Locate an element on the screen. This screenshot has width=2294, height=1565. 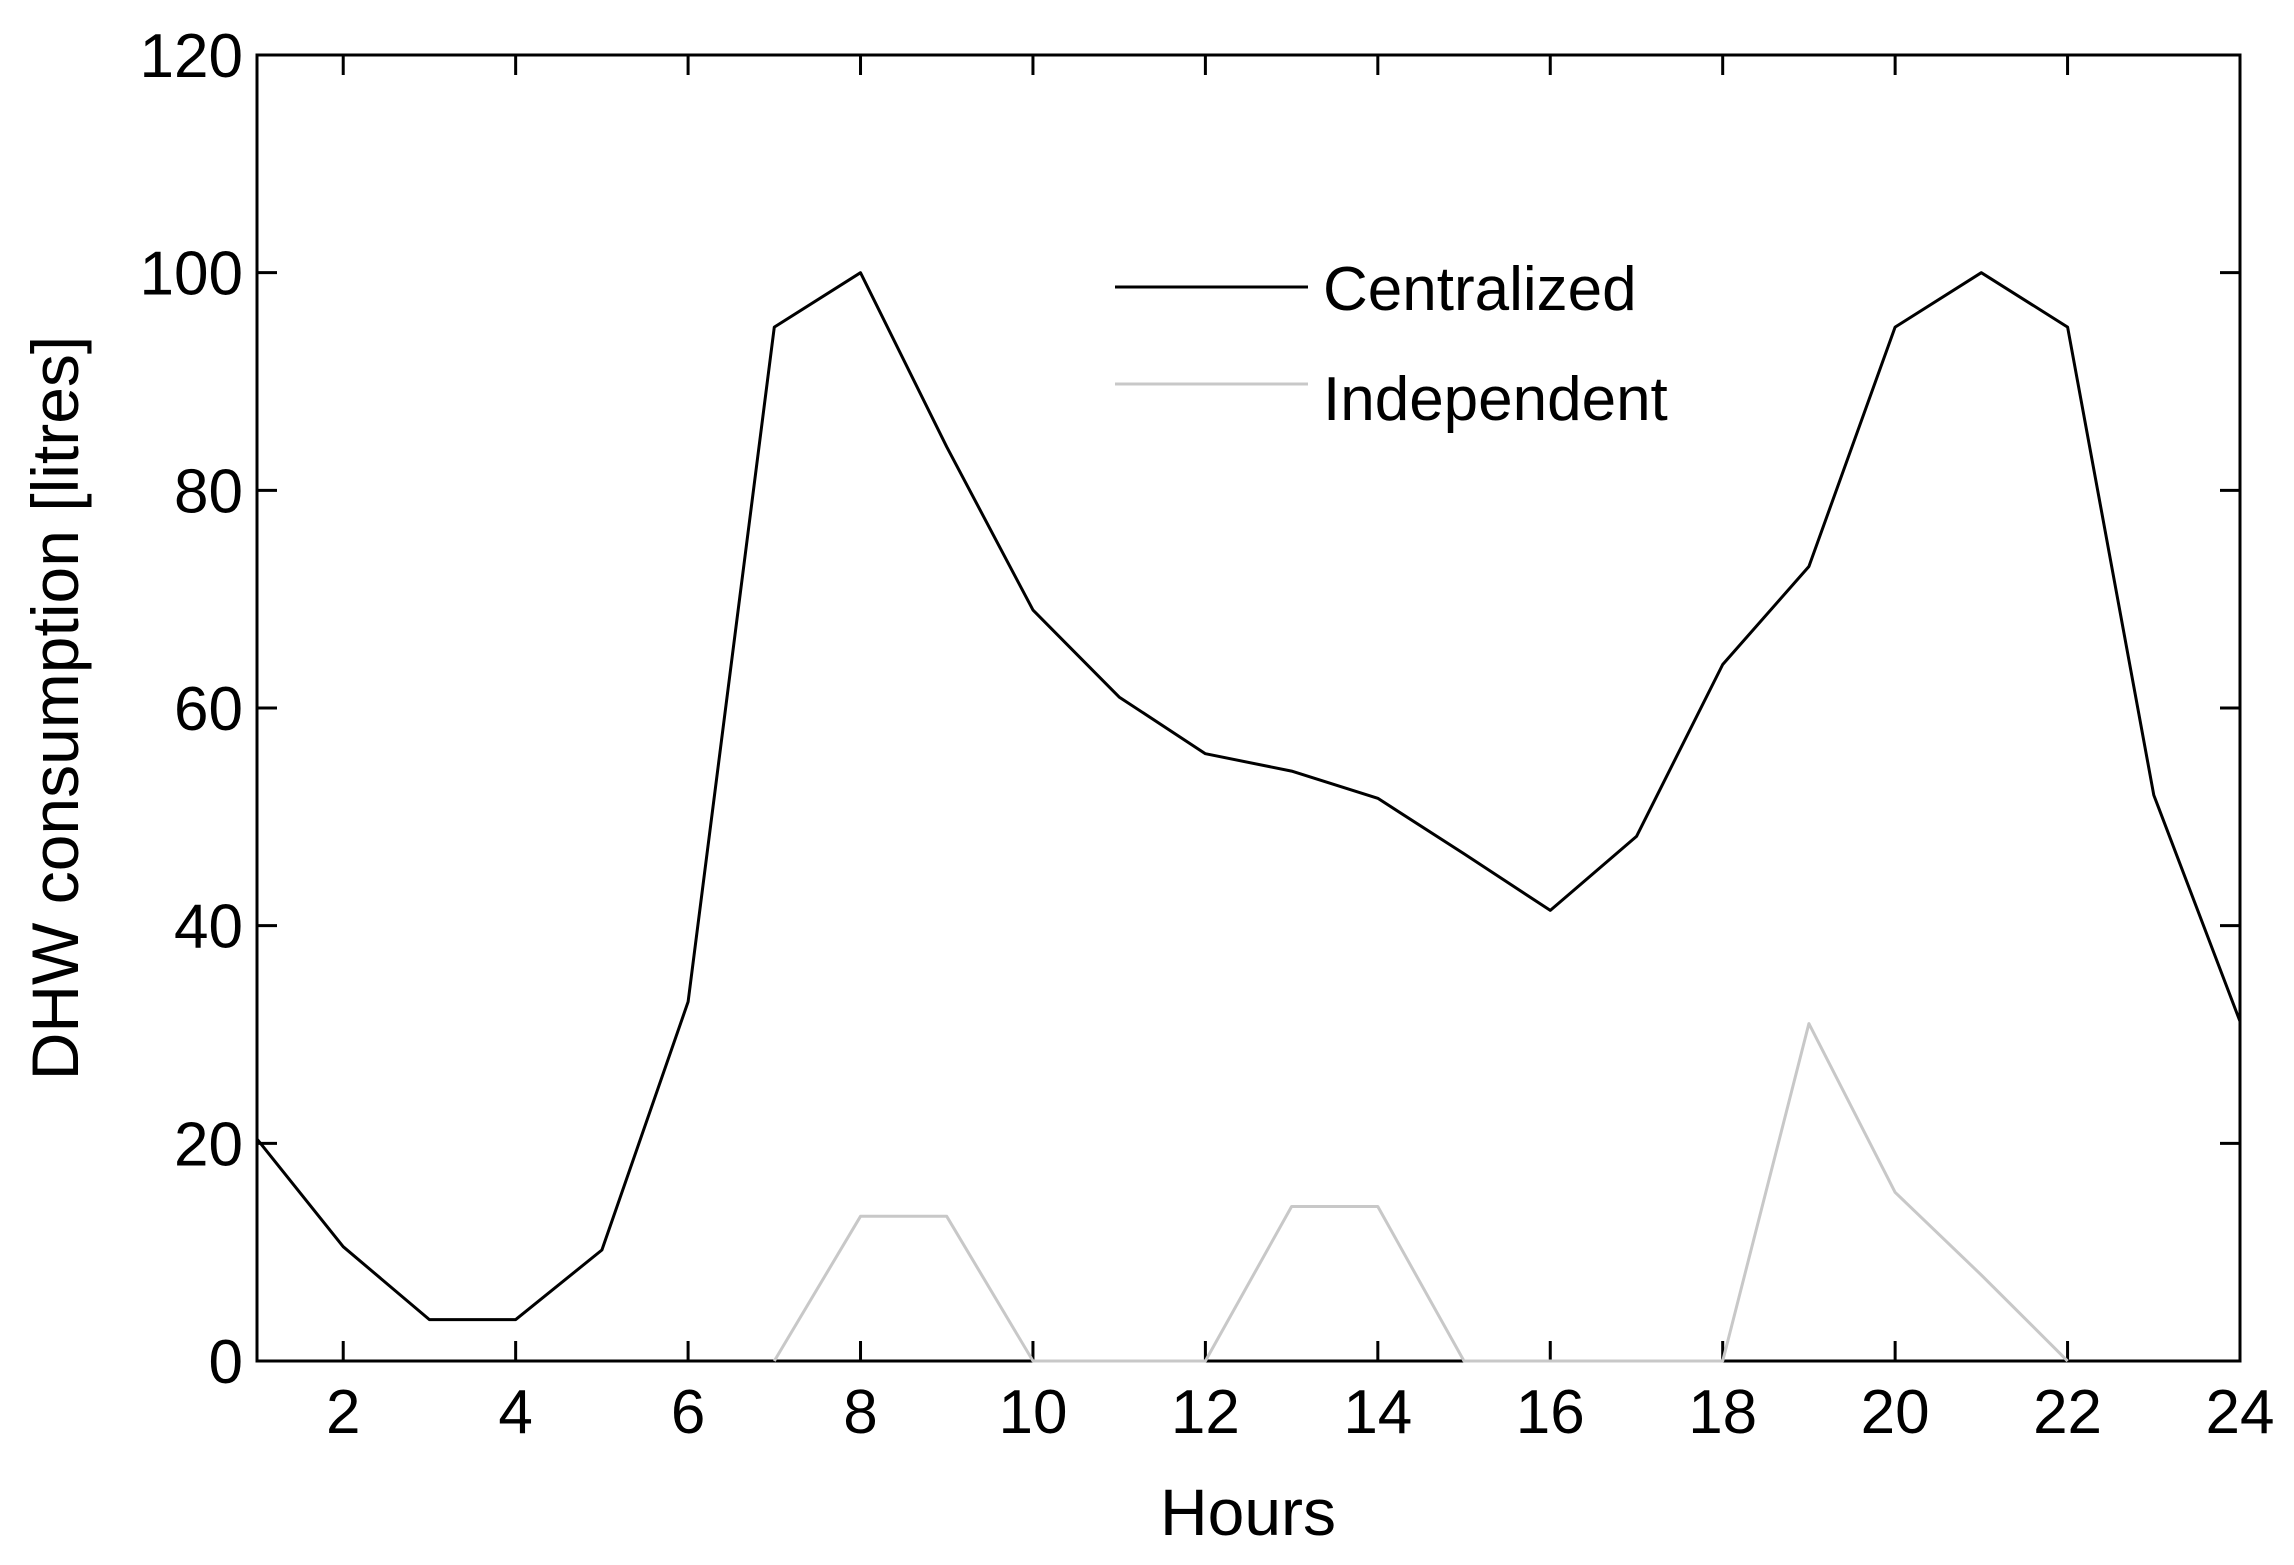
y-tick-label: 100 is located at coordinates (191, 274).